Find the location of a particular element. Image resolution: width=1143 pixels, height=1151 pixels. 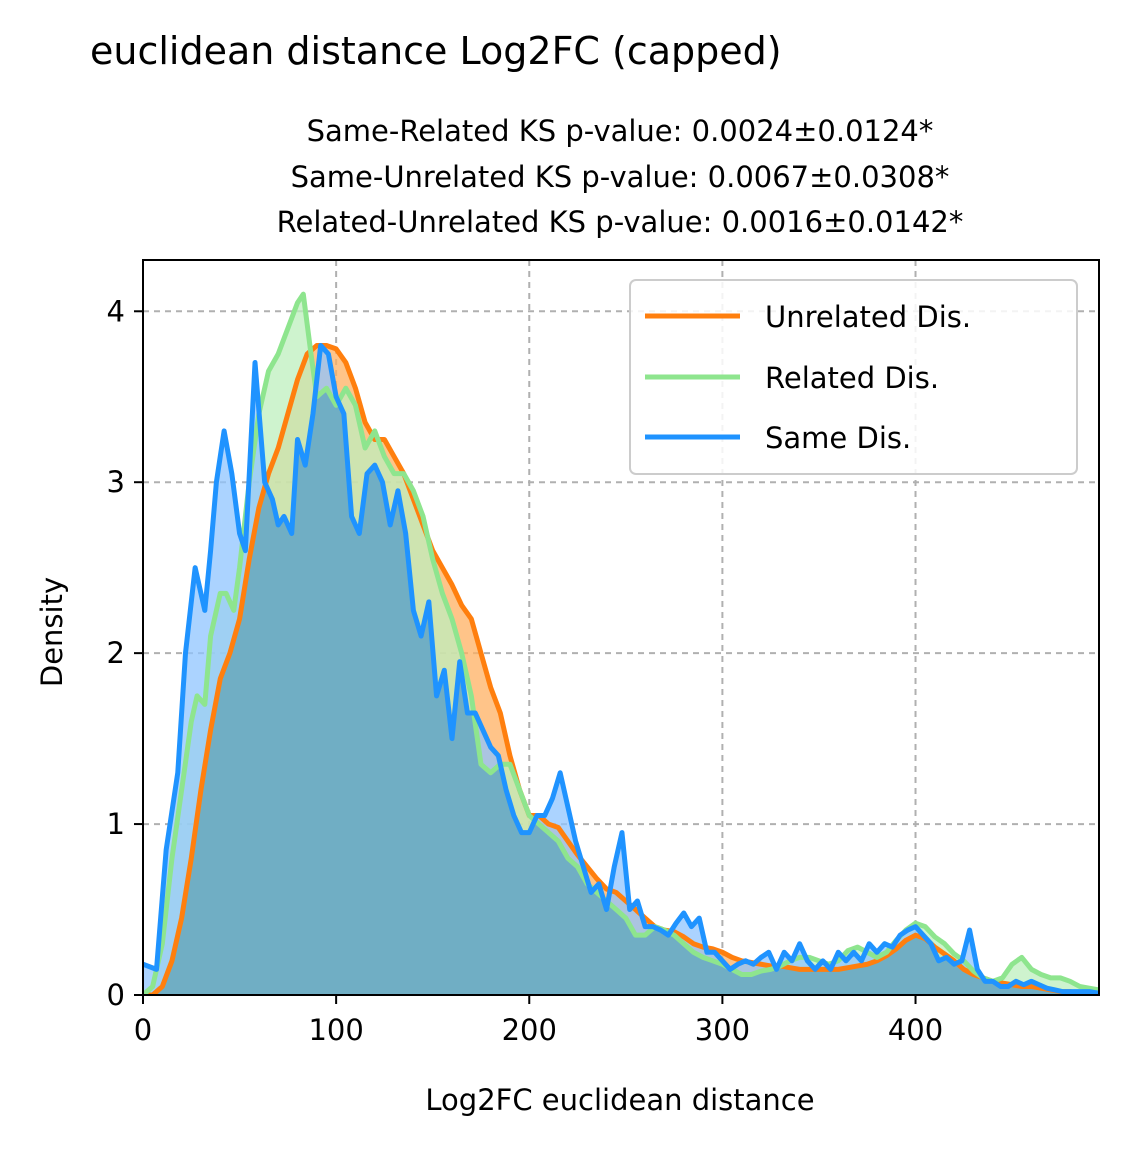

y-tick-label: 0 is located at coordinates (116, 995).